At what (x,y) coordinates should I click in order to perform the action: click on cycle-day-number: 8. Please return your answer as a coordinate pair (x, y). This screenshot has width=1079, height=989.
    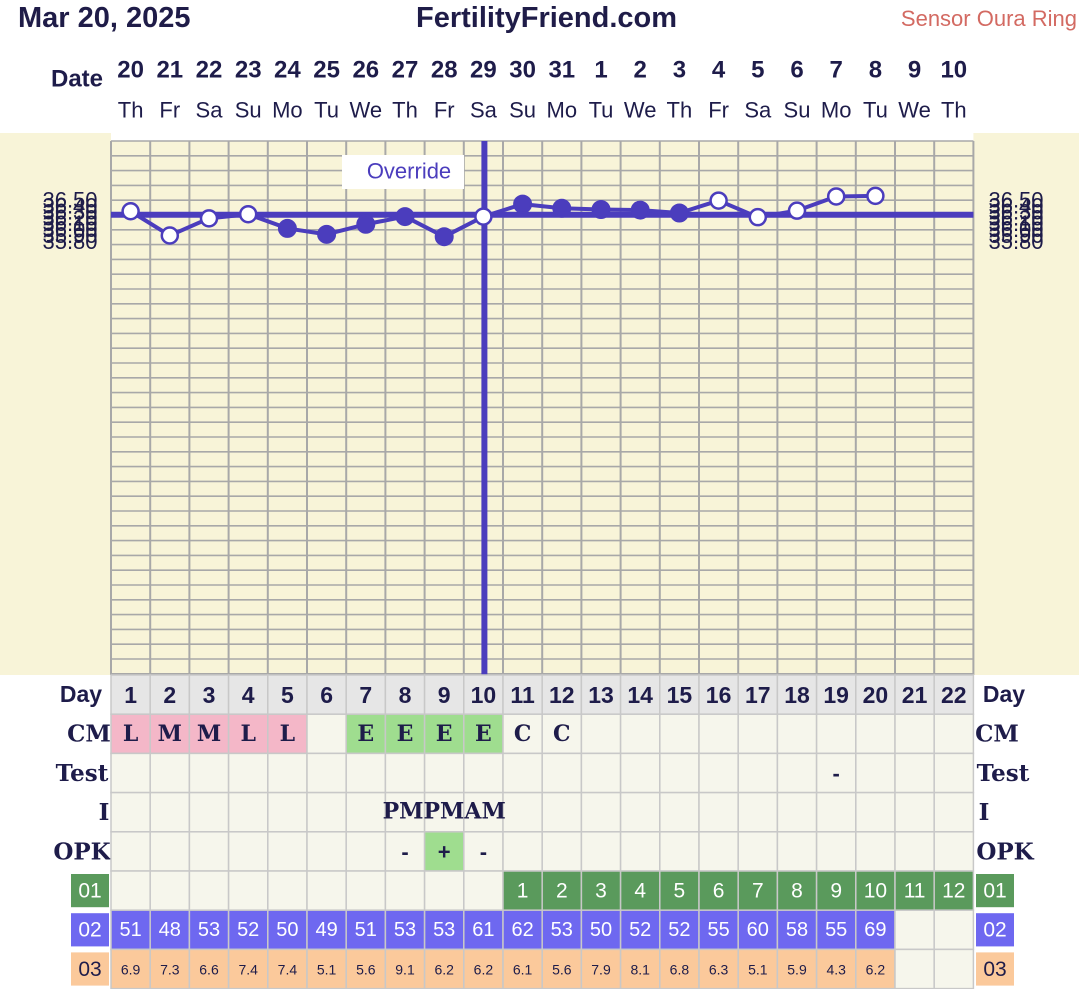
    Looking at the image, I should click on (405, 695).